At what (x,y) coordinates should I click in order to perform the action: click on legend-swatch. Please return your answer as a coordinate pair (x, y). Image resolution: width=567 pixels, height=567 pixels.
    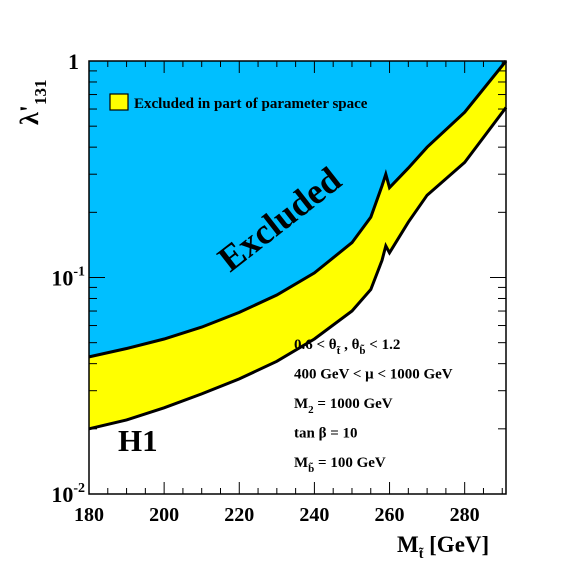
    Looking at the image, I should click on (119, 102).